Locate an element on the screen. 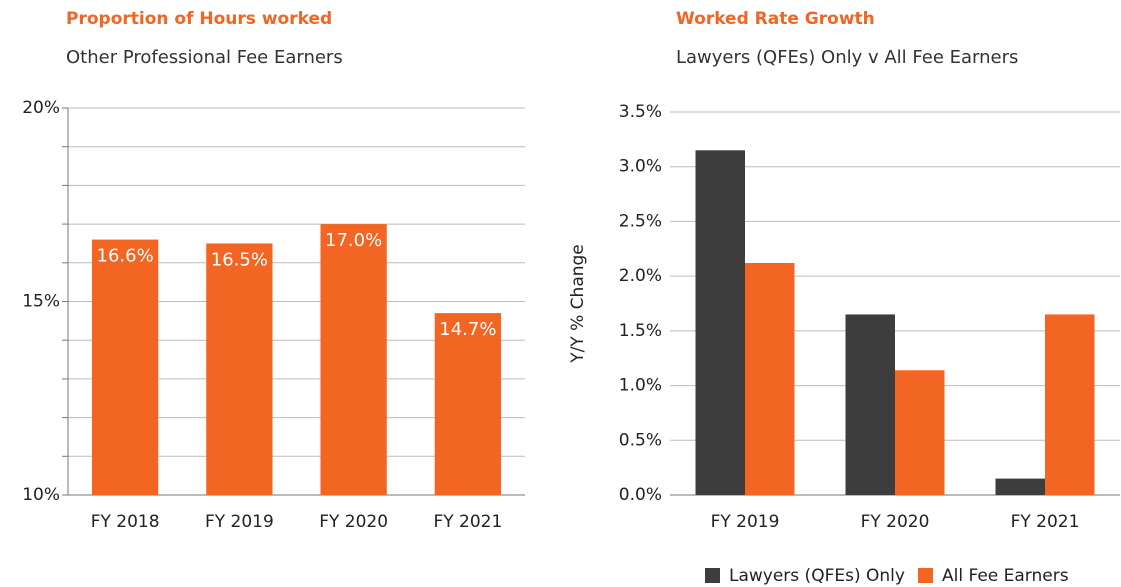 The width and height of the screenshot is (1121, 587). y-axis-label: Y/Y % Change is located at coordinates (578, 304).